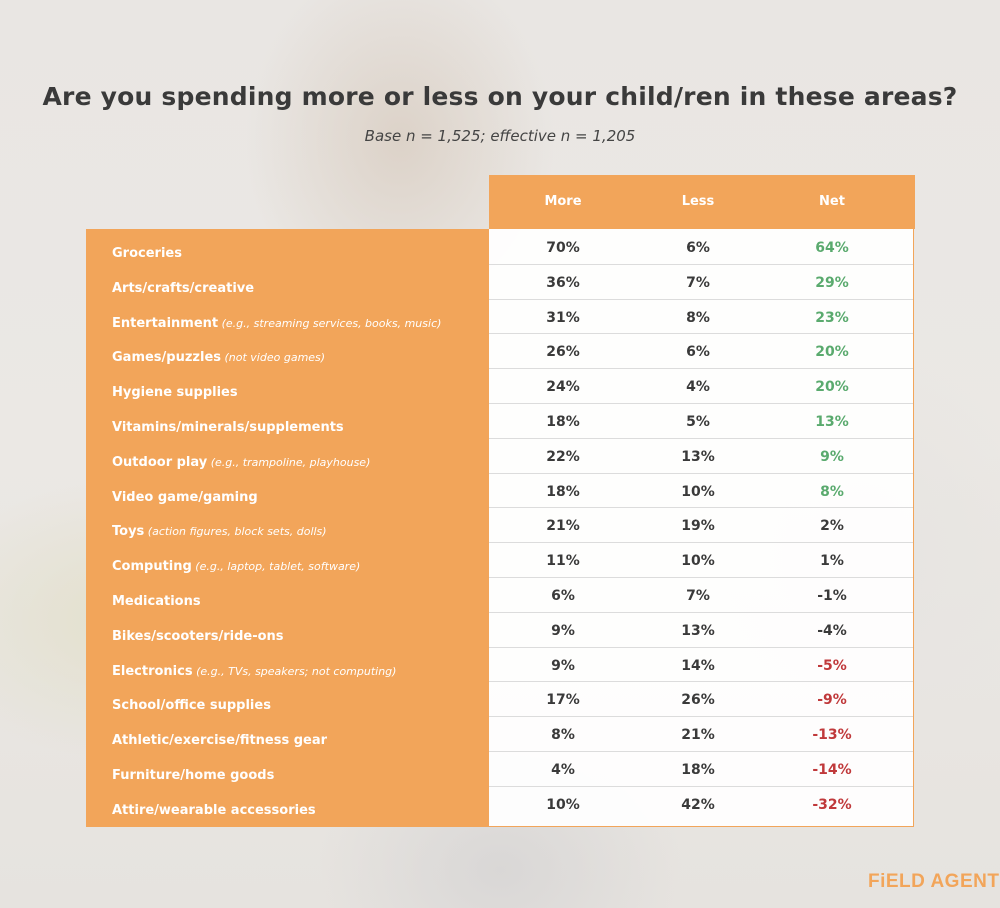 The height and width of the screenshot is (908, 1000). What do you see at coordinates (698, 526) in the screenshot?
I see `cell-less: 19%` at bounding box center [698, 526].